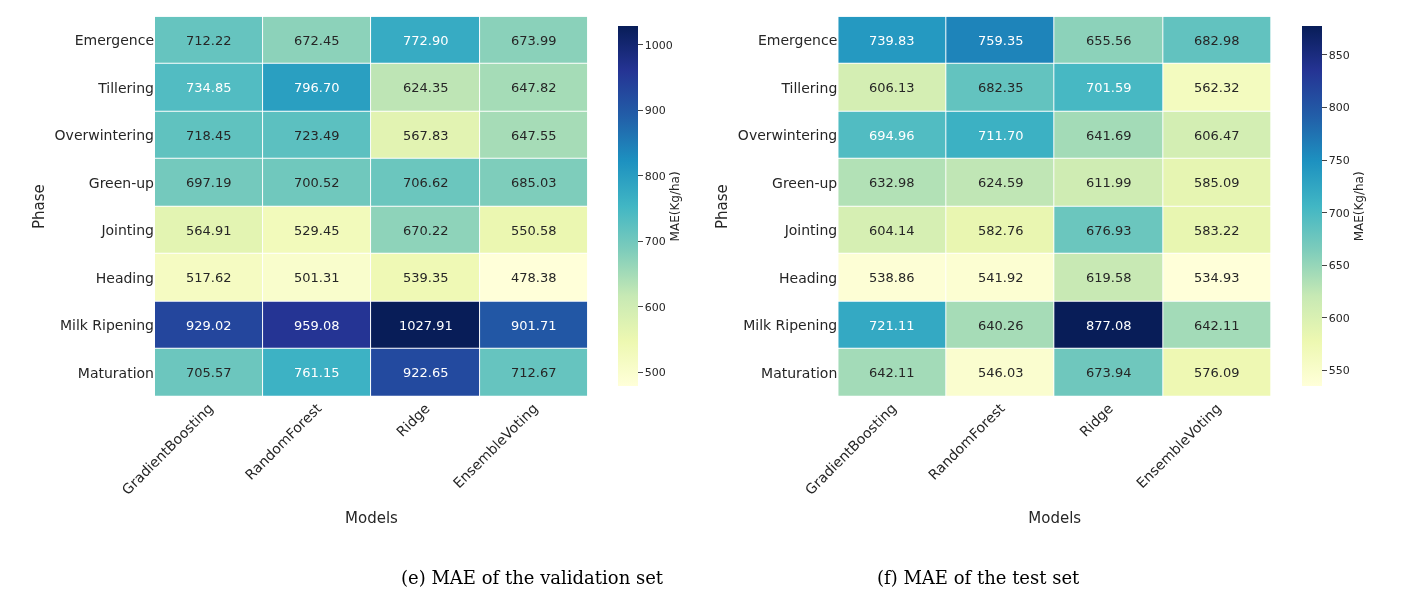 The width and height of the screenshot is (1413, 595). I want to click on data-label: 567.83, so click(426, 135).